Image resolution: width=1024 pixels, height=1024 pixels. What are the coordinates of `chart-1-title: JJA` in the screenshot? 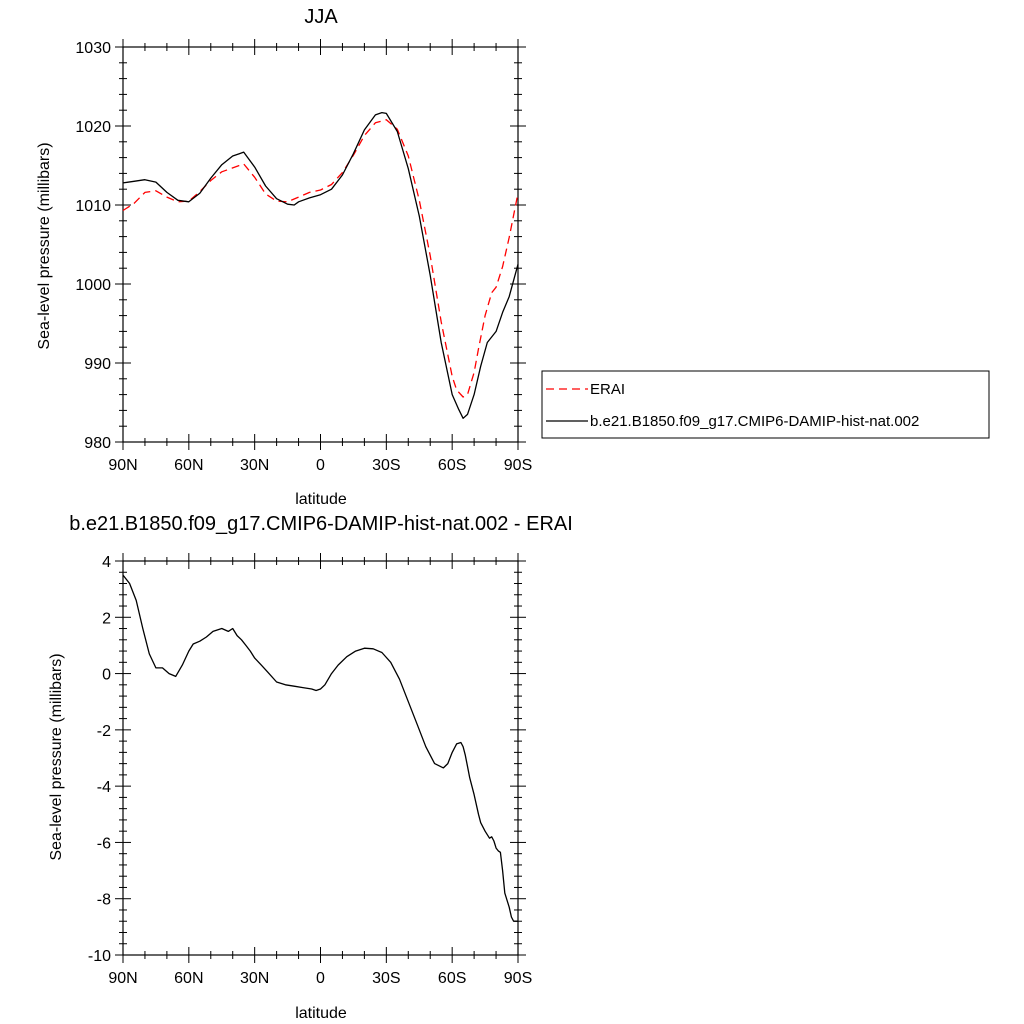 It's located at (321, 17).